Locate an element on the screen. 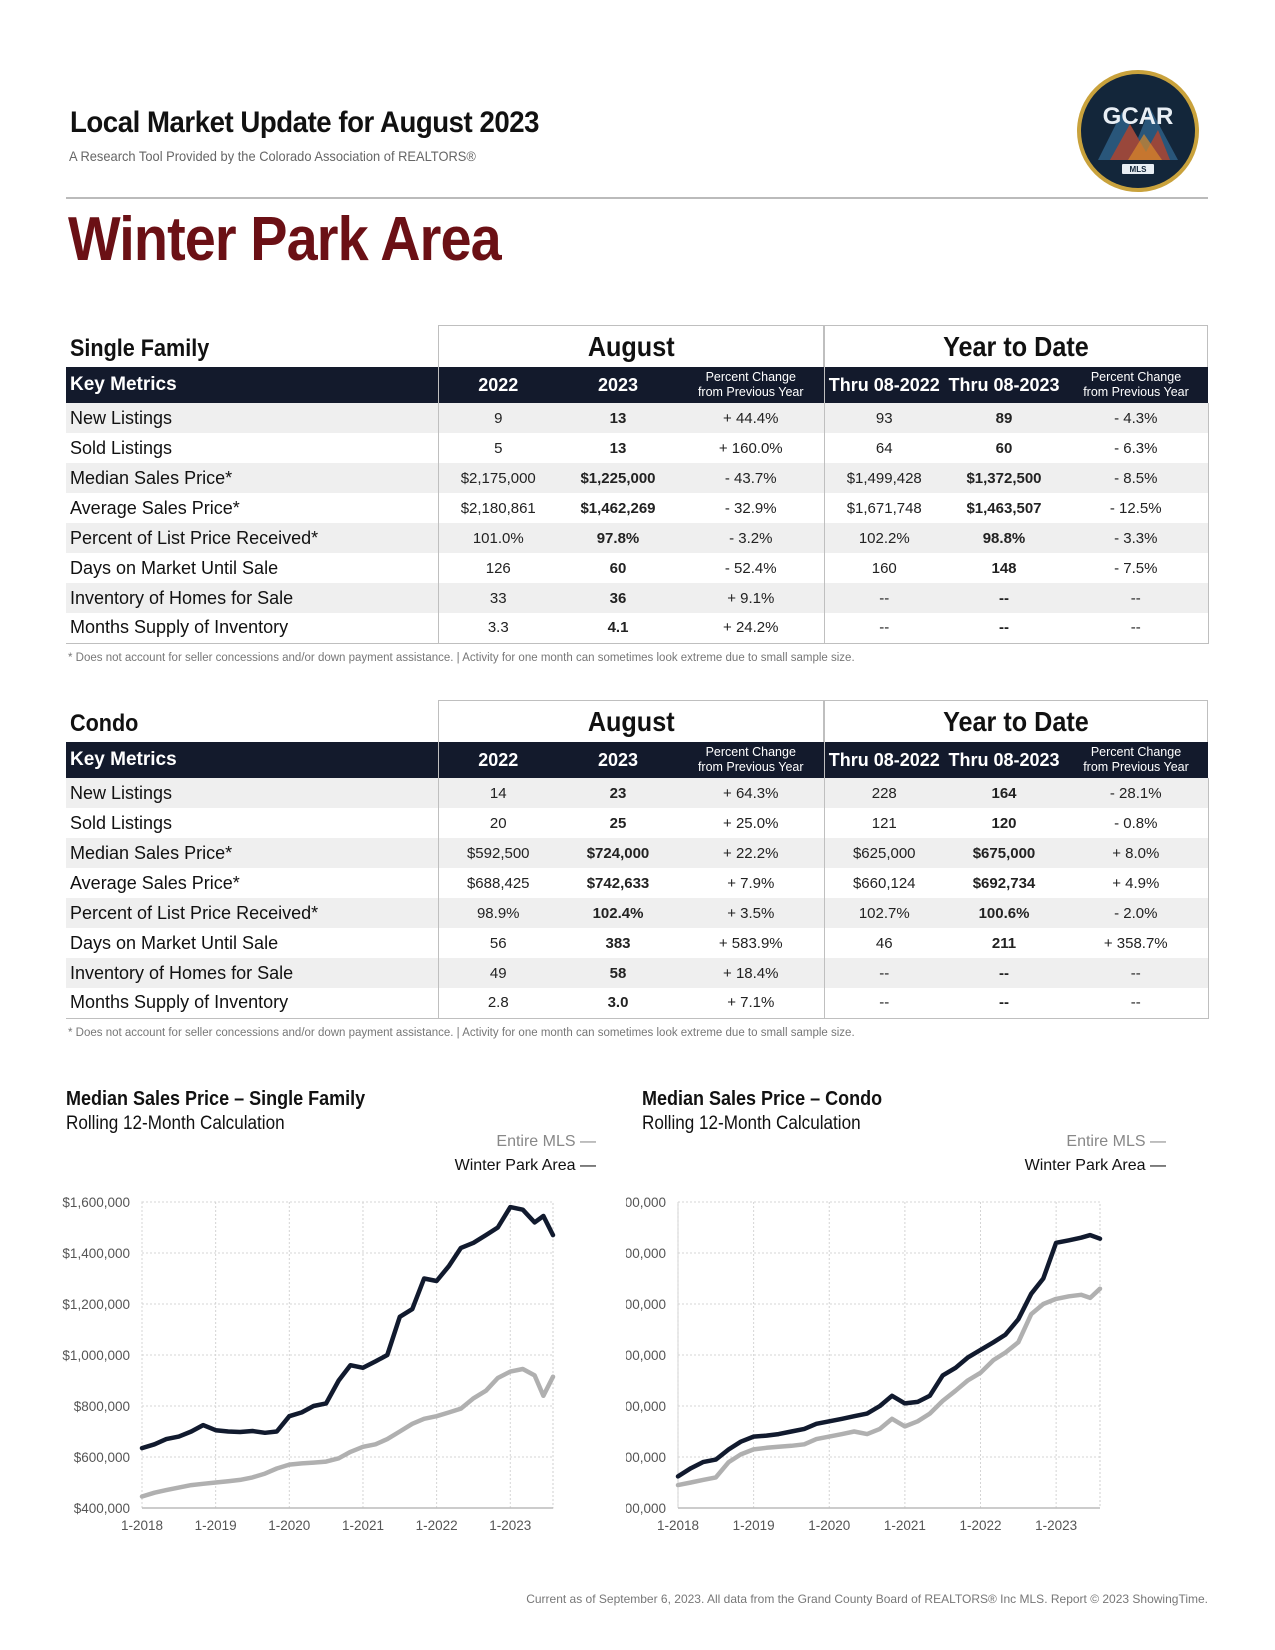 The width and height of the screenshot is (1275, 1650). plot-area is located at coordinates (889, 1355).